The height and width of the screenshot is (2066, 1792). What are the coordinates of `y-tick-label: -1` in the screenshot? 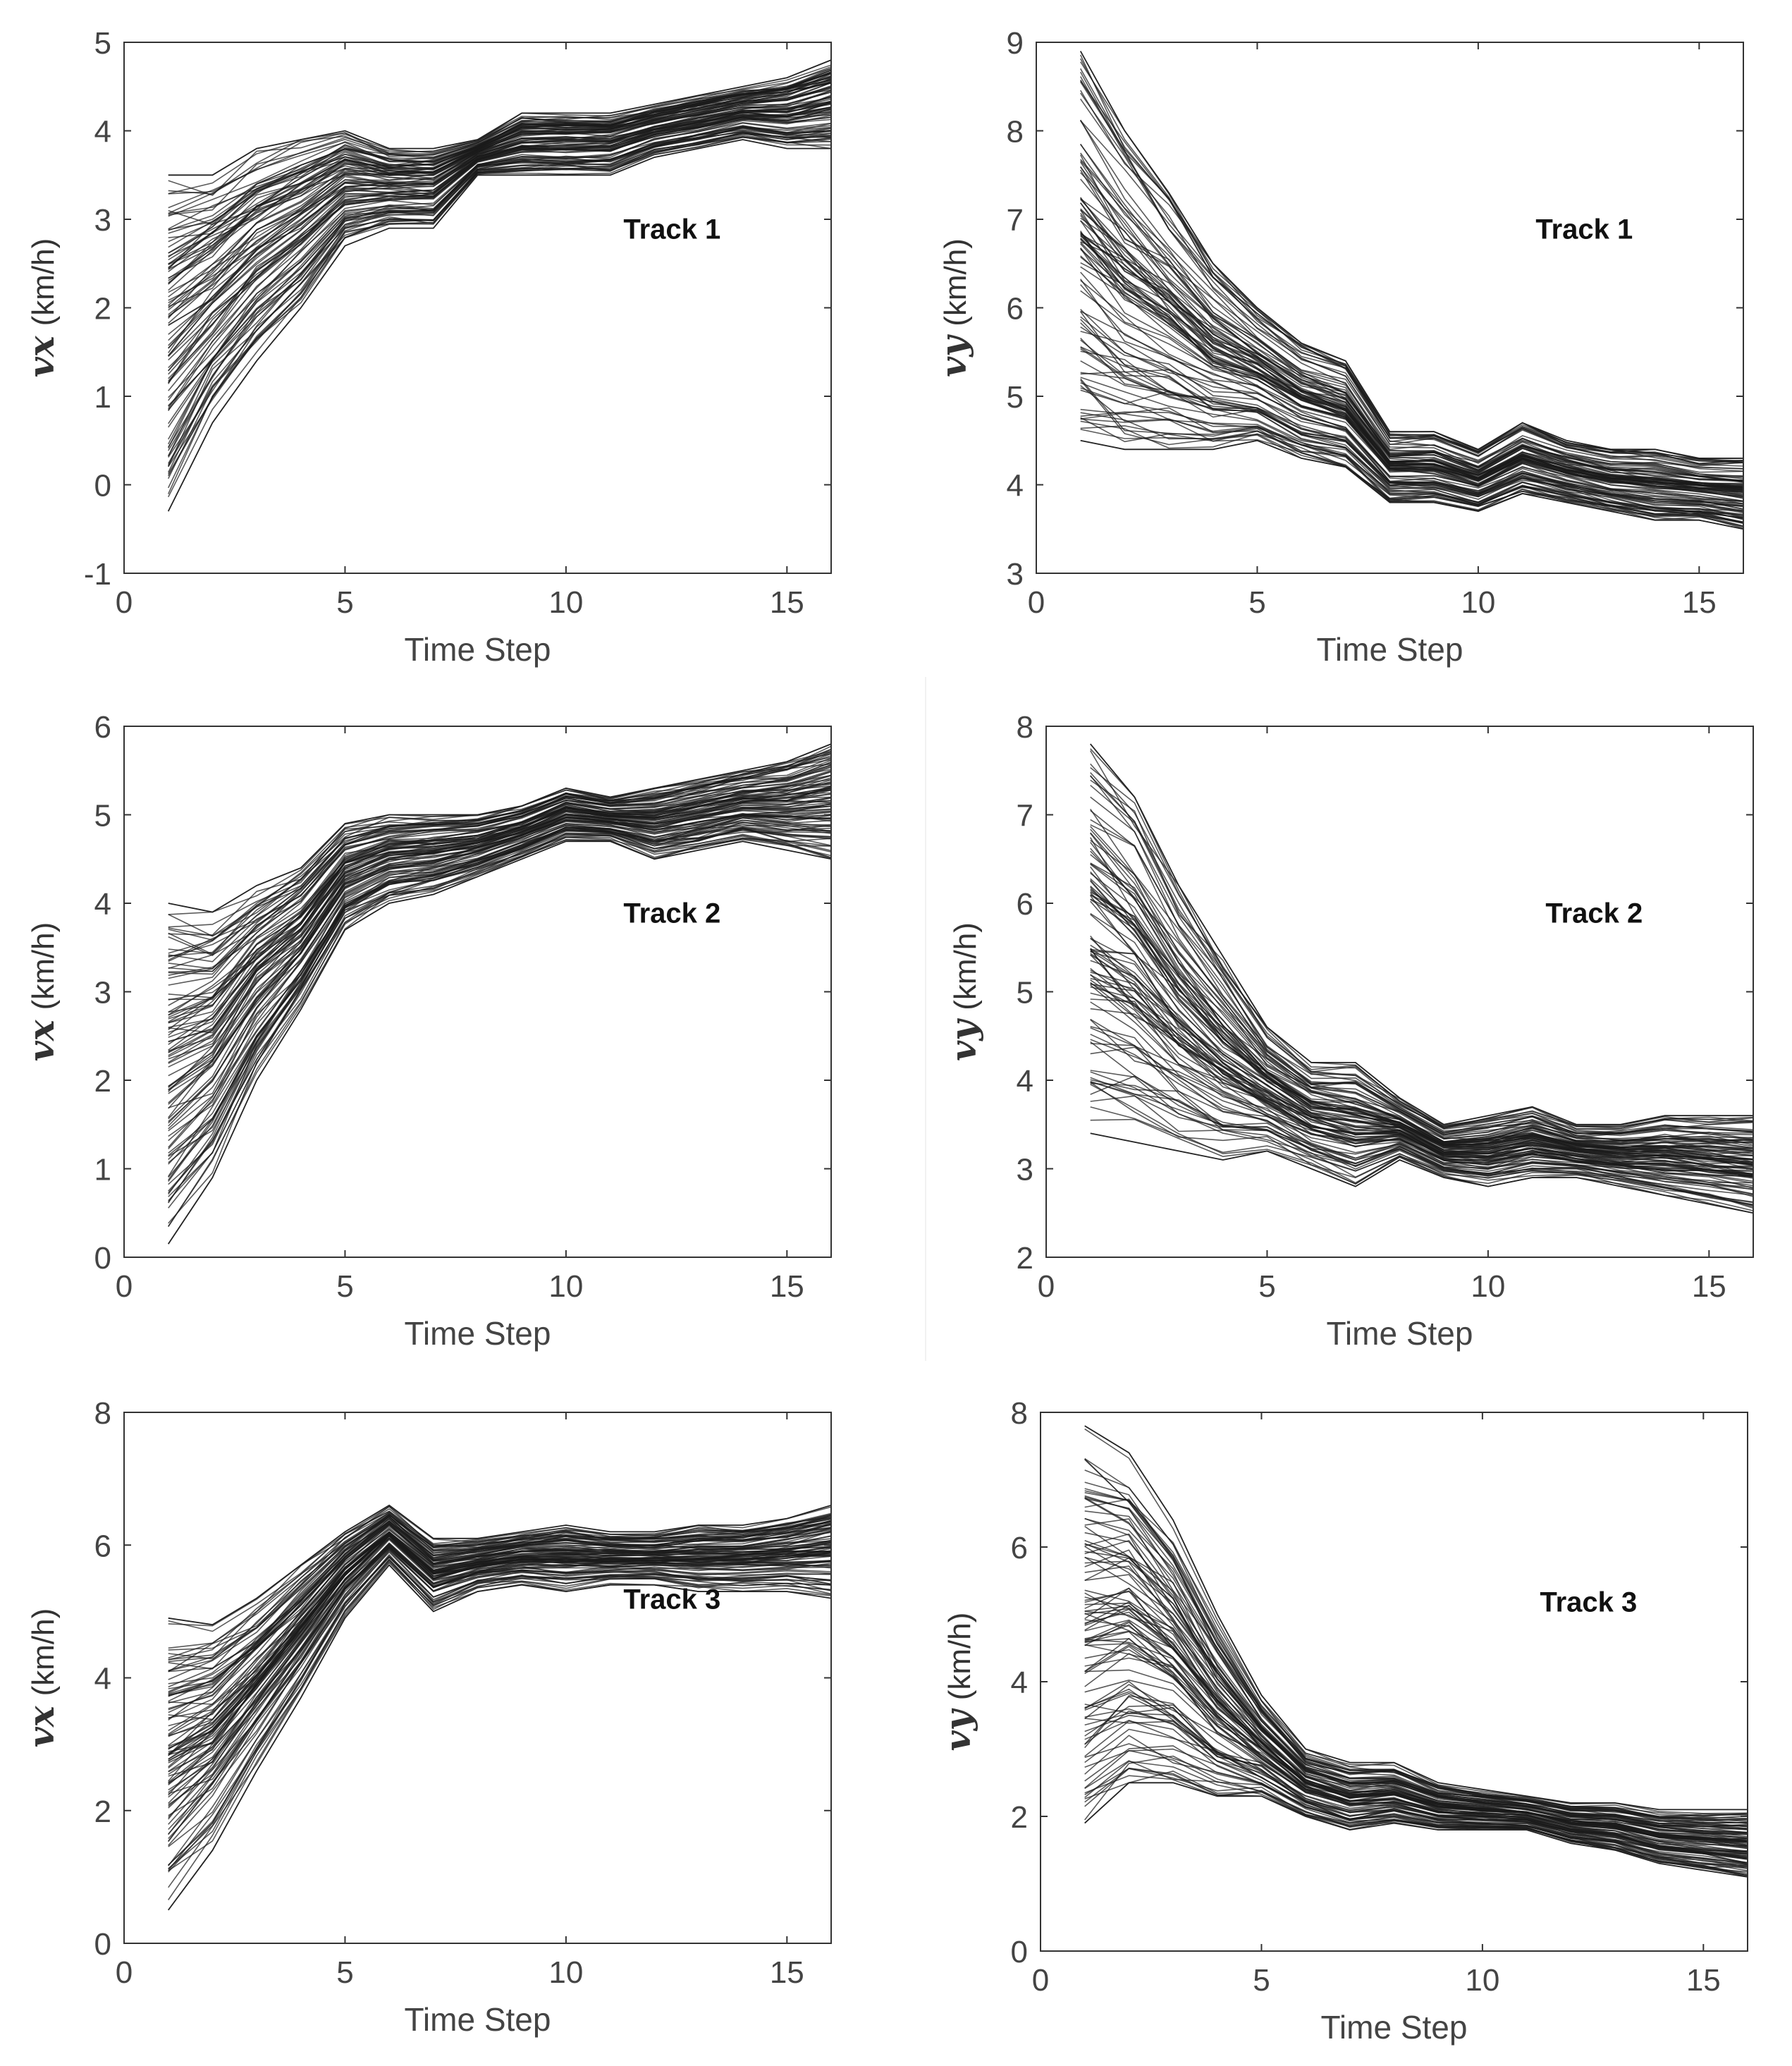 It's located at (97, 574).